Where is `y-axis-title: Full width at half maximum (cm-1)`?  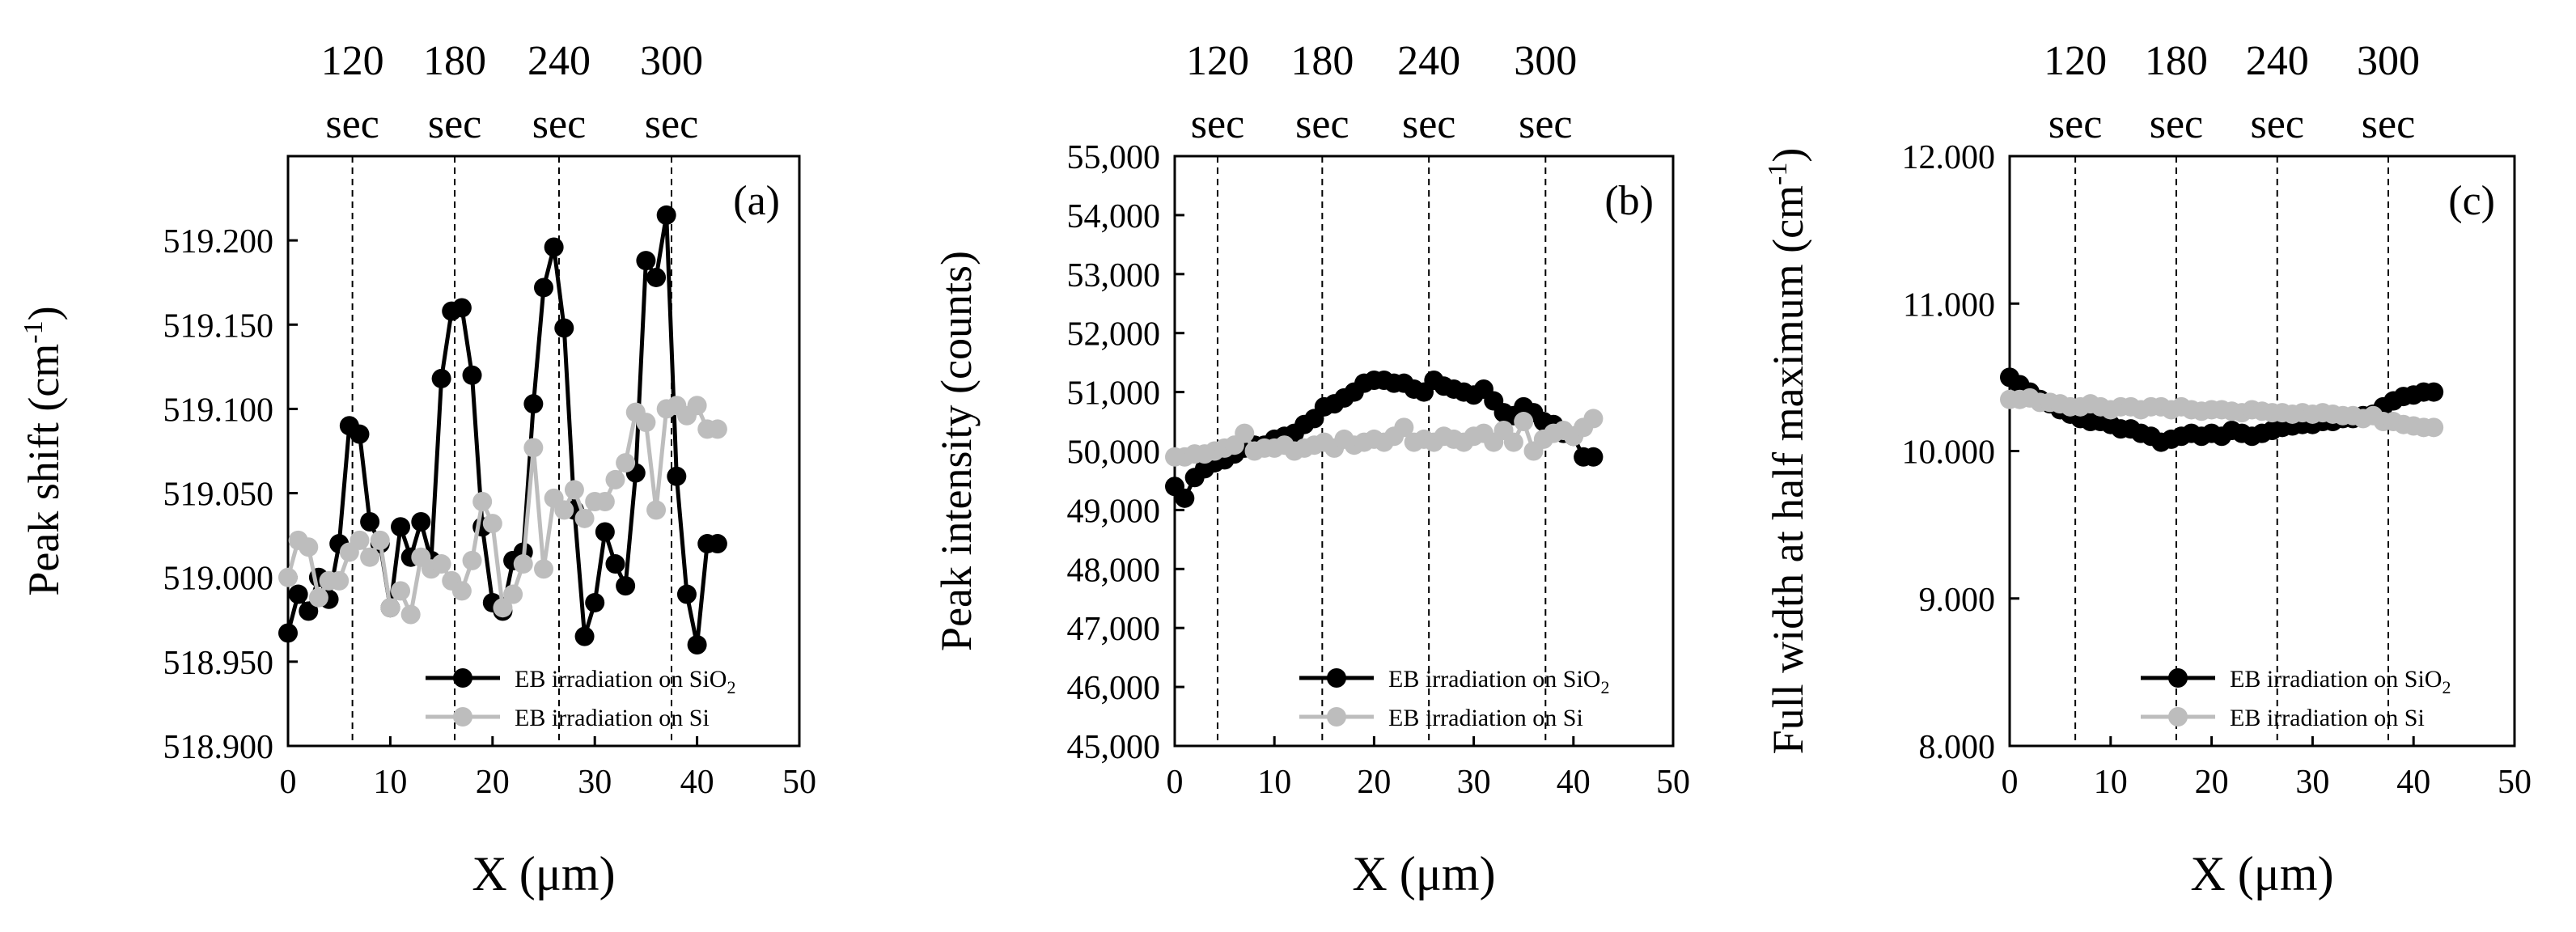
y-axis-title: Full width at half maximum (cm-1) is located at coordinates (1787, 452).